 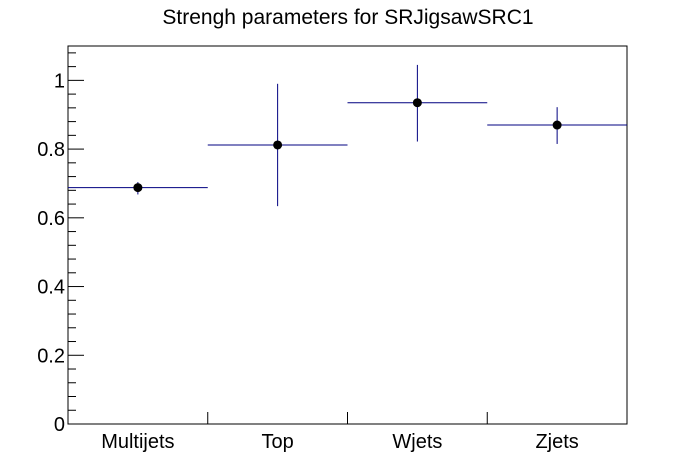 What do you see at coordinates (556, 442) in the screenshot?
I see `x-category-label: Zjets` at bounding box center [556, 442].